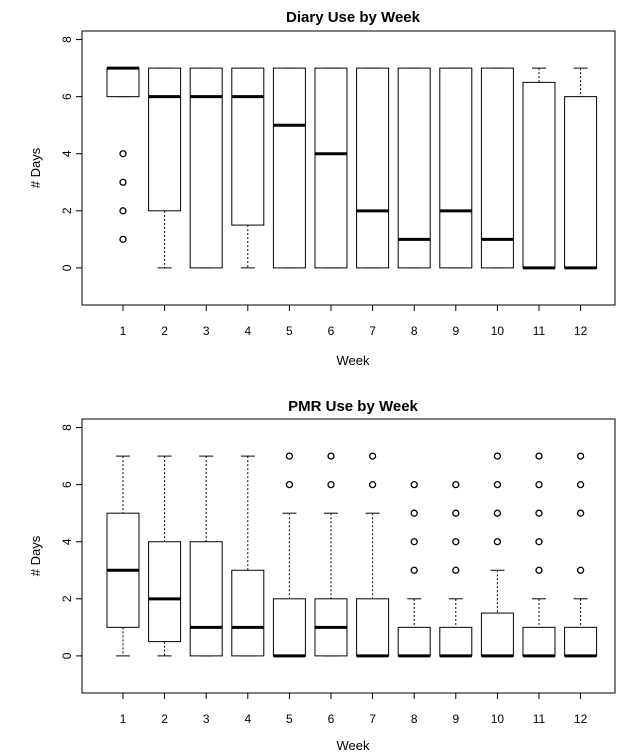 This screenshot has height=753, width=625. Describe the element at coordinates (455, 331) in the screenshot. I see `x-tick-label: 9` at that location.